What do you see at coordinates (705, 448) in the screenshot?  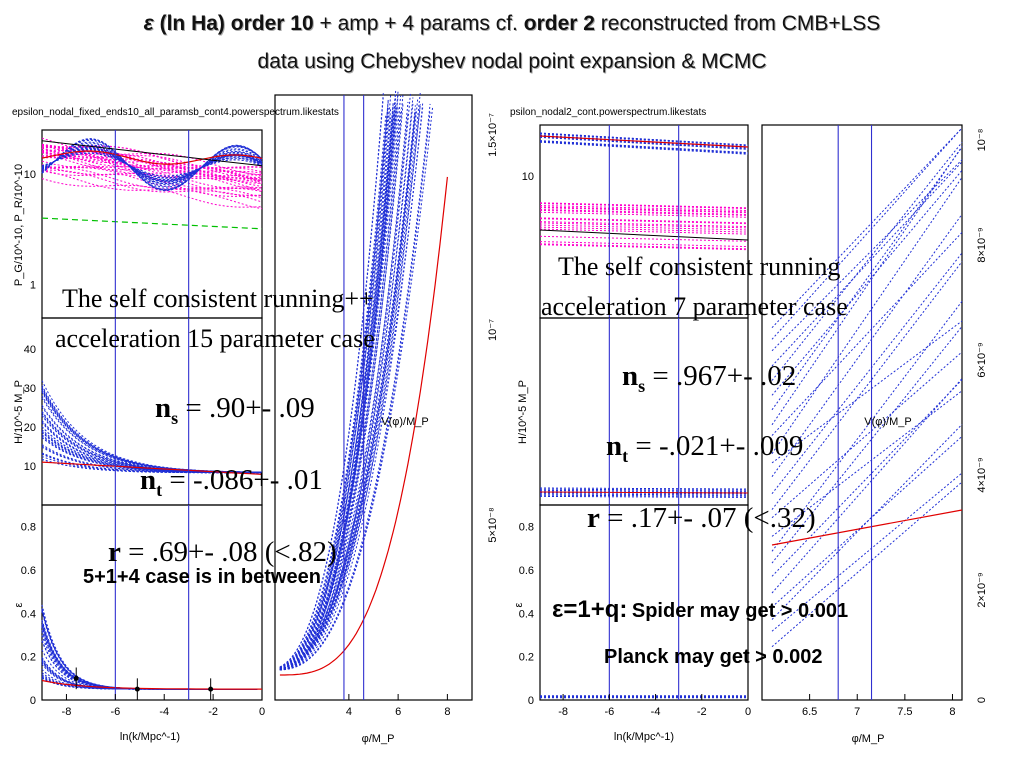 I see `right-nt-value: nt = -.021+- .009` at bounding box center [705, 448].